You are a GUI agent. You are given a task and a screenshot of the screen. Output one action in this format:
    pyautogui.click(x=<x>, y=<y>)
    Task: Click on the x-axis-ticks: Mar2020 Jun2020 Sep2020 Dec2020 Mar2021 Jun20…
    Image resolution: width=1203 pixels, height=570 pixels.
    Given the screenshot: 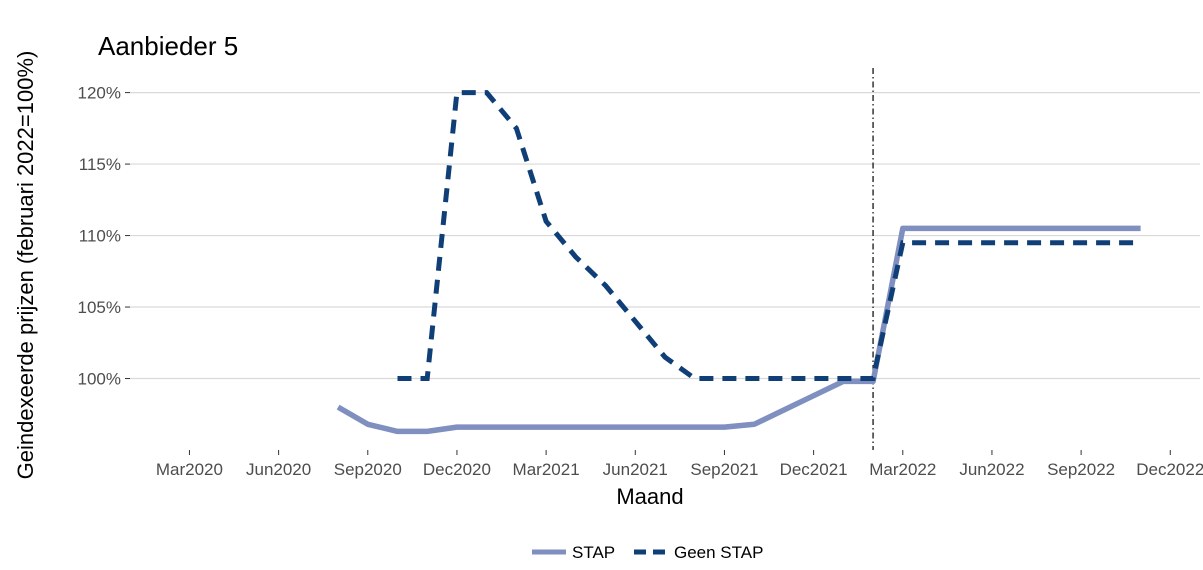 What is the action you would take?
    pyautogui.click(x=679, y=464)
    